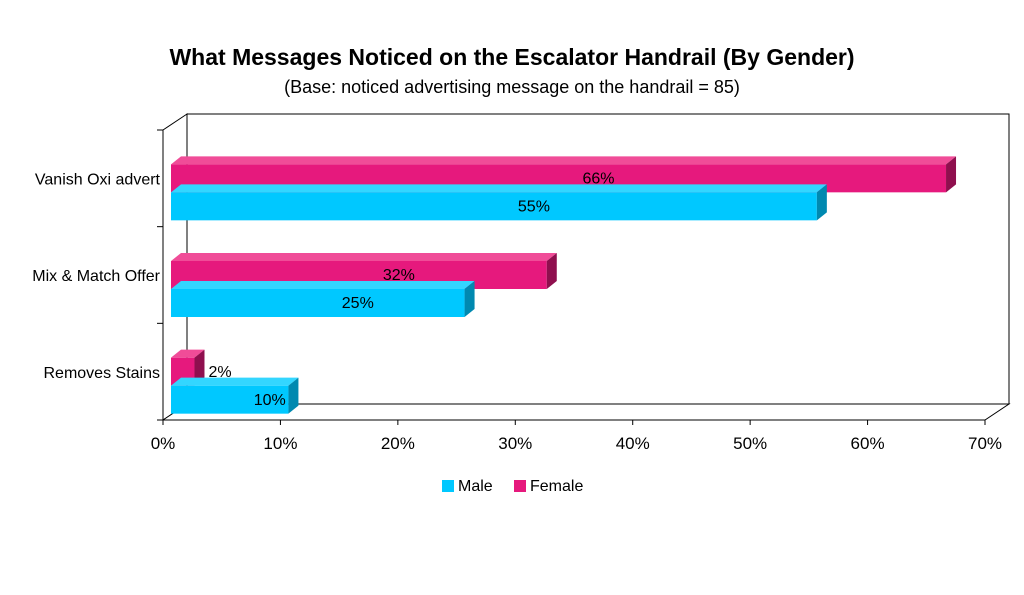 The width and height of the screenshot is (1024, 595). Describe the element at coordinates (556, 486) in the screenshot. I see `legend-label: Female` at that location.